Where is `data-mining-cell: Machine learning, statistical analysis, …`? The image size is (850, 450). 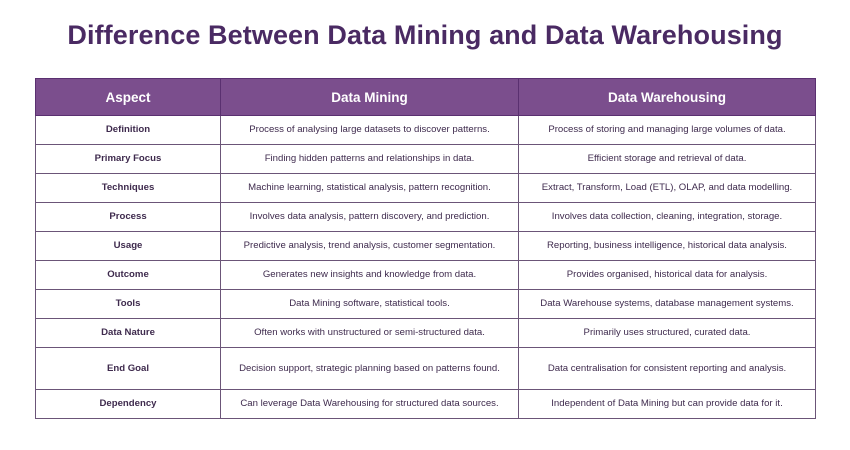
data-mining-cell: Machine learning, statistical analysis, … is located at coordinates (369, 188).